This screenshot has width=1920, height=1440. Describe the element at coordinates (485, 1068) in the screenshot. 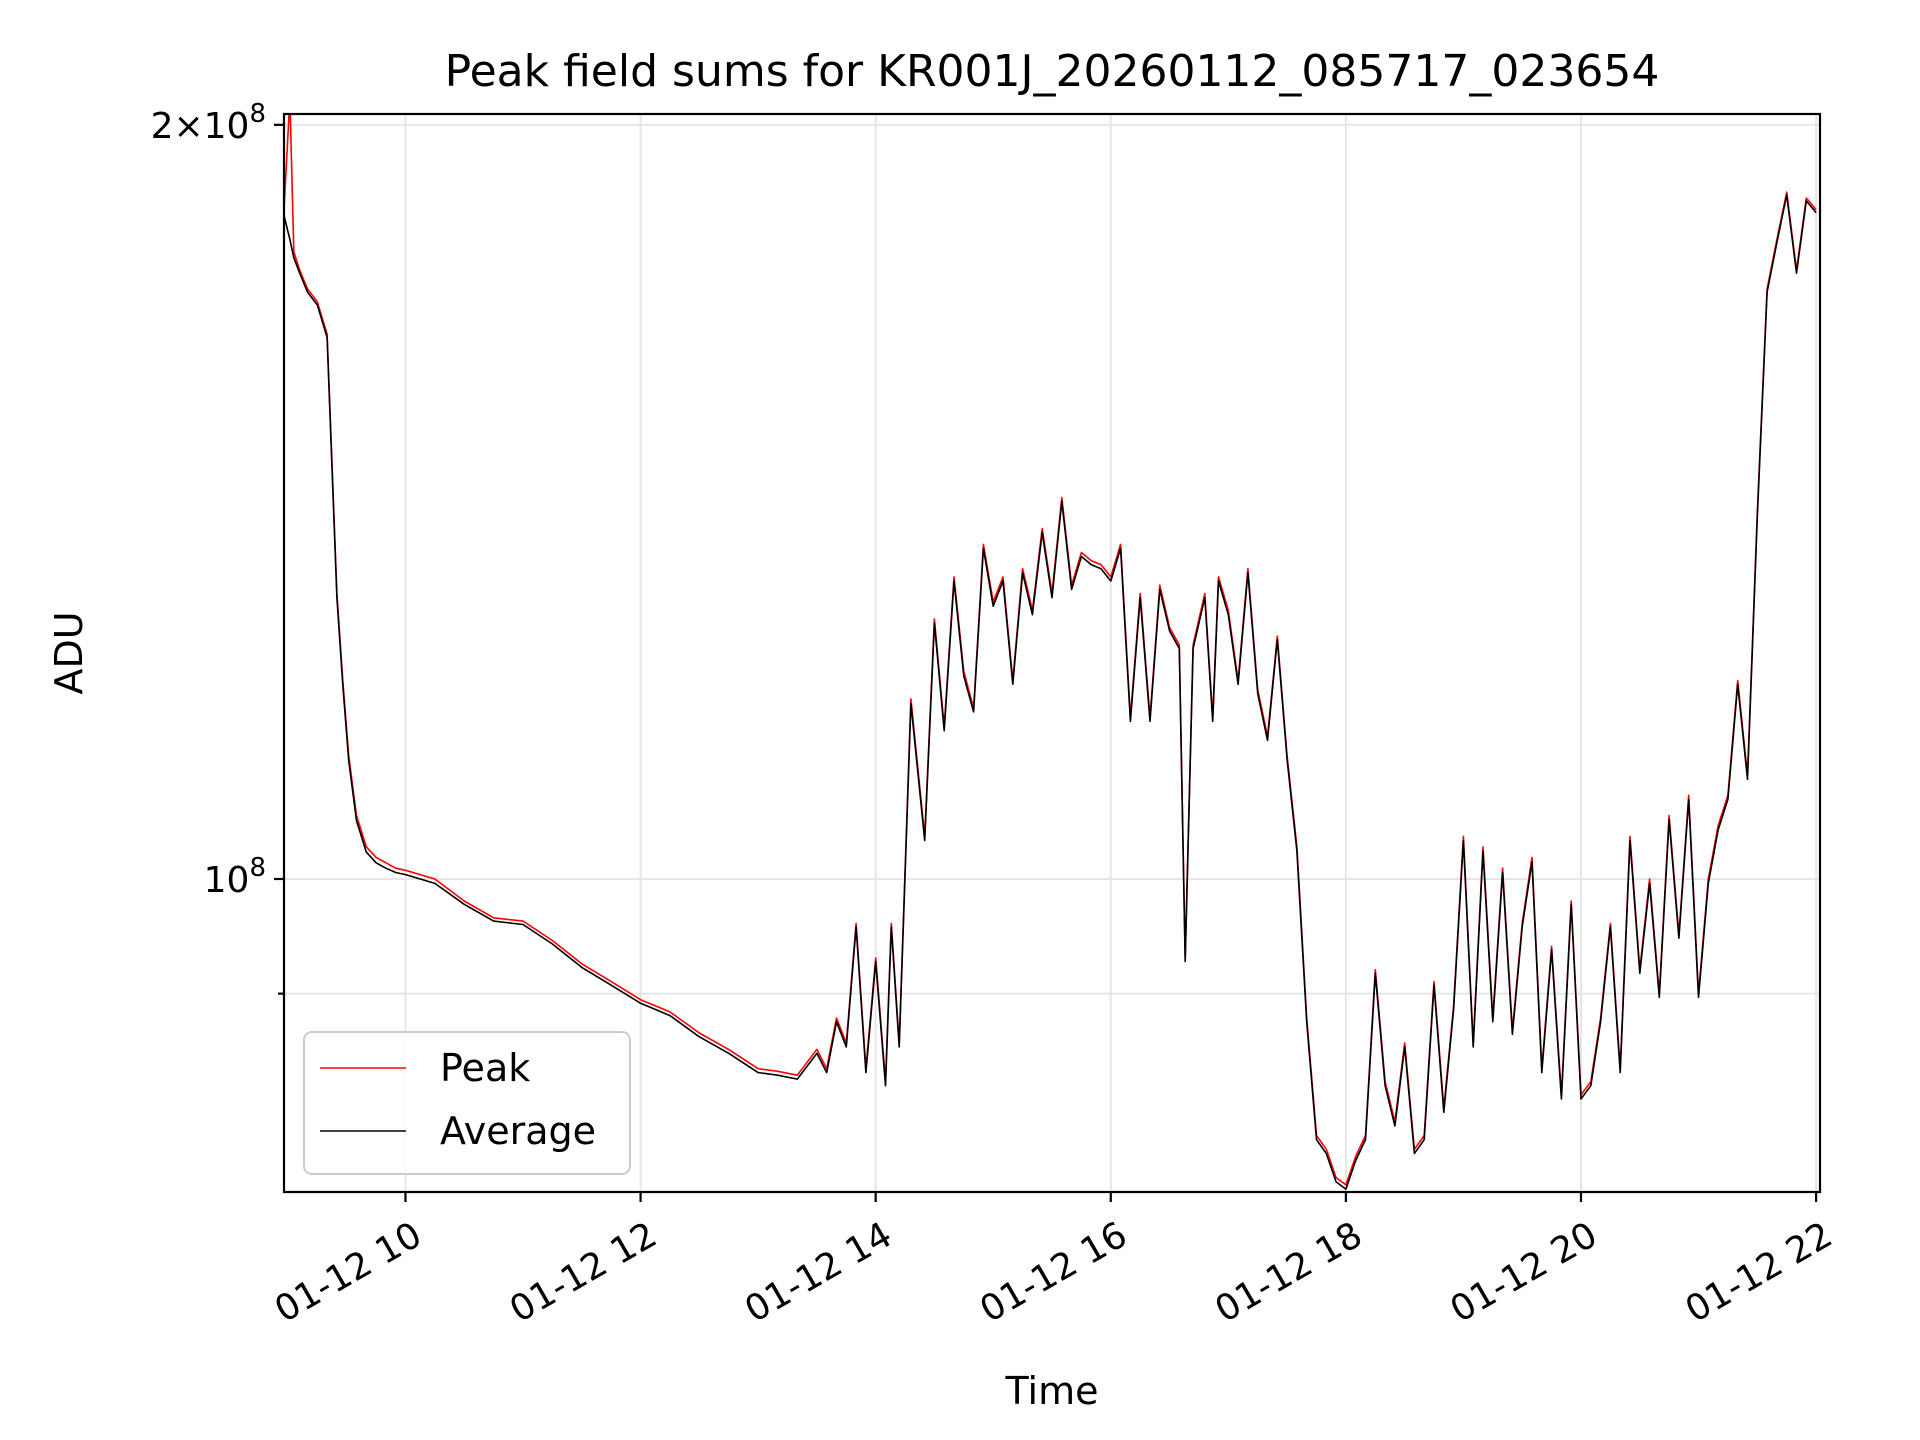

I see `legend-label-peak: Peak` at that location.